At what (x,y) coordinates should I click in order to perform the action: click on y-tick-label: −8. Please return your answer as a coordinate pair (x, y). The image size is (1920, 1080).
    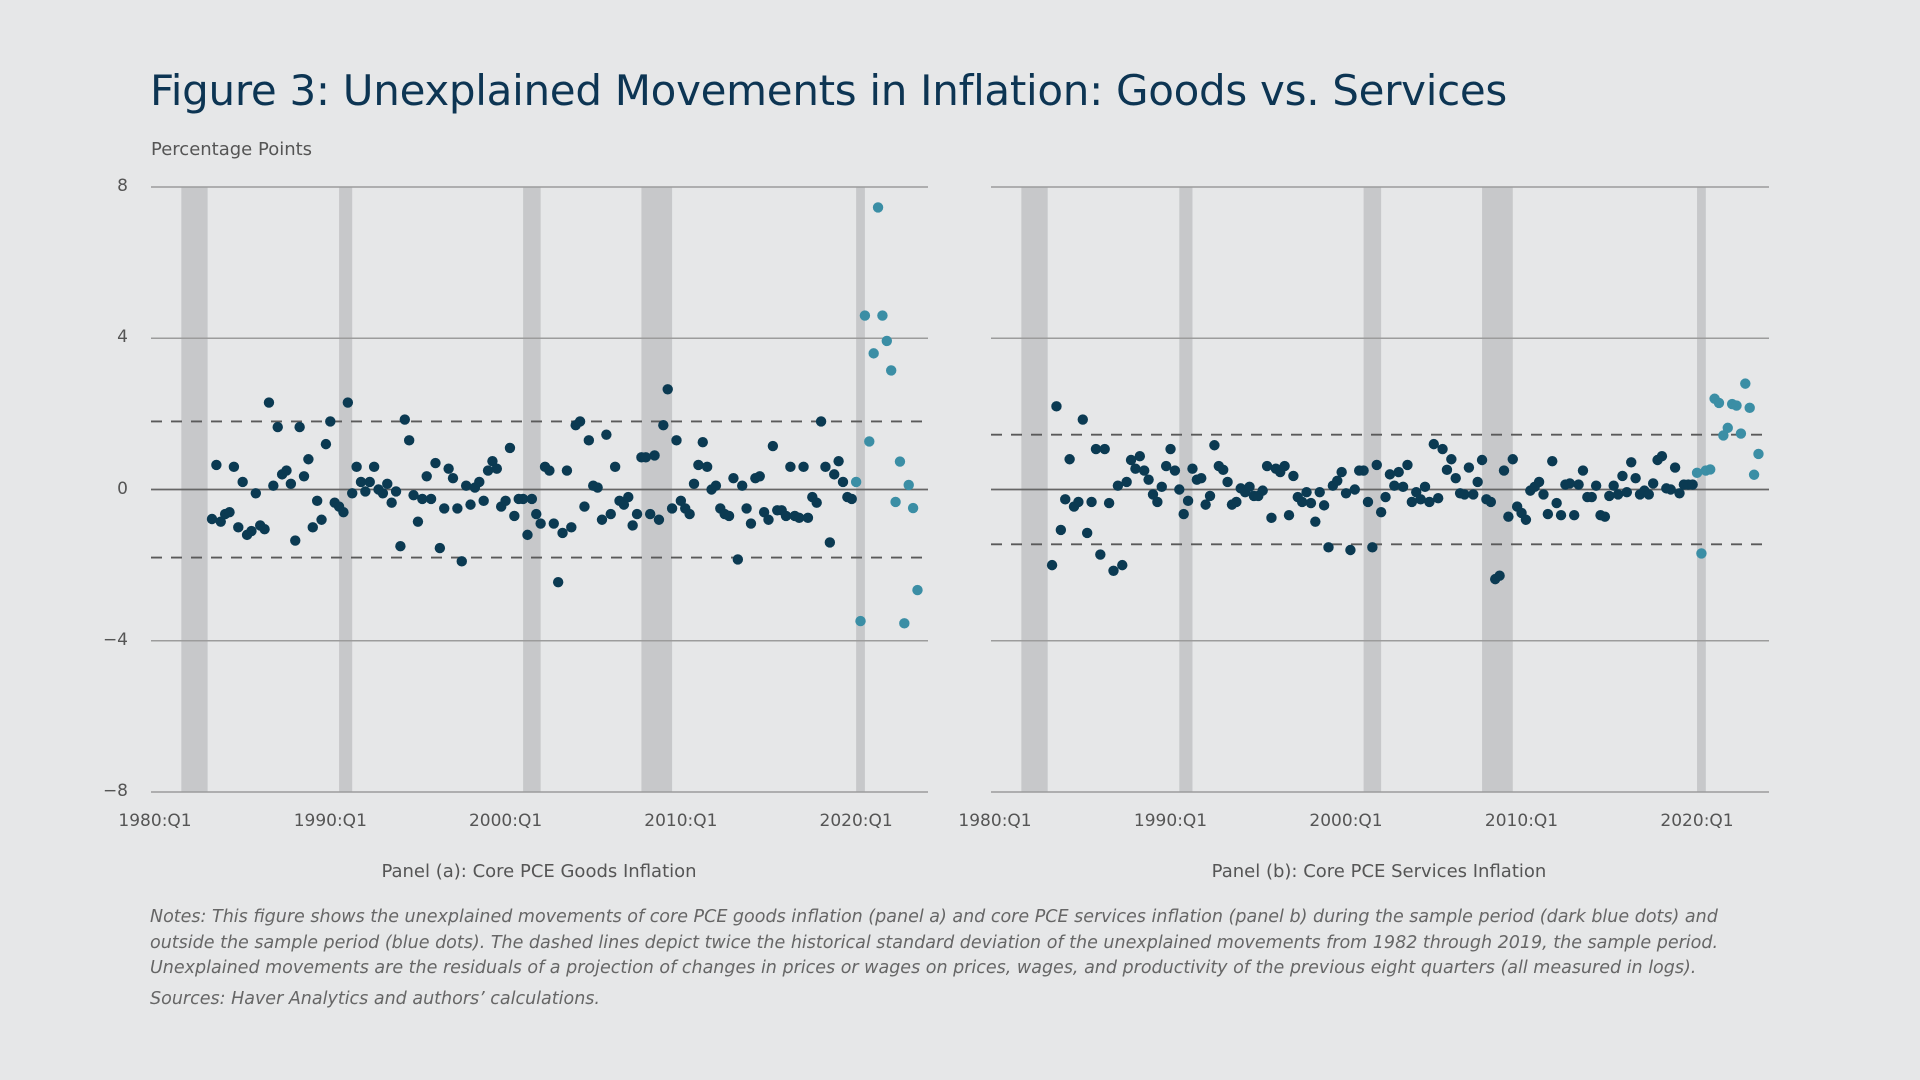
    Looking at the image, I should click on (115, 791).